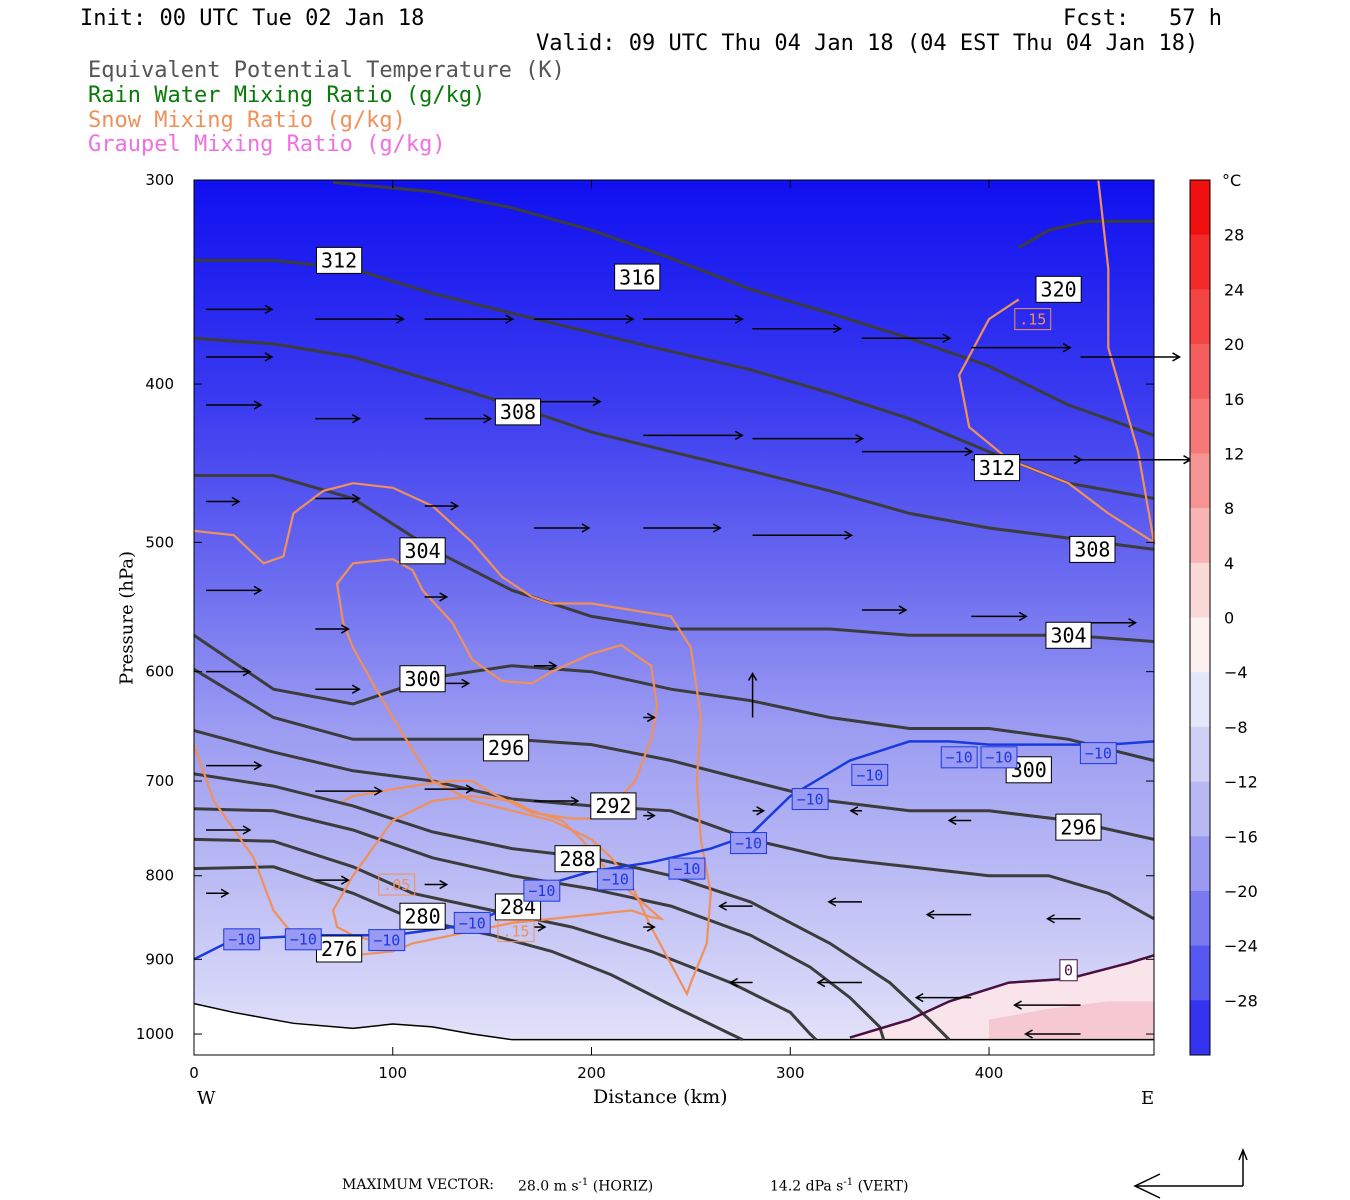  Describe the element at coordinates (1241, 782) in the screenshot. I see `colorbar-tick-label: −12` at that location.